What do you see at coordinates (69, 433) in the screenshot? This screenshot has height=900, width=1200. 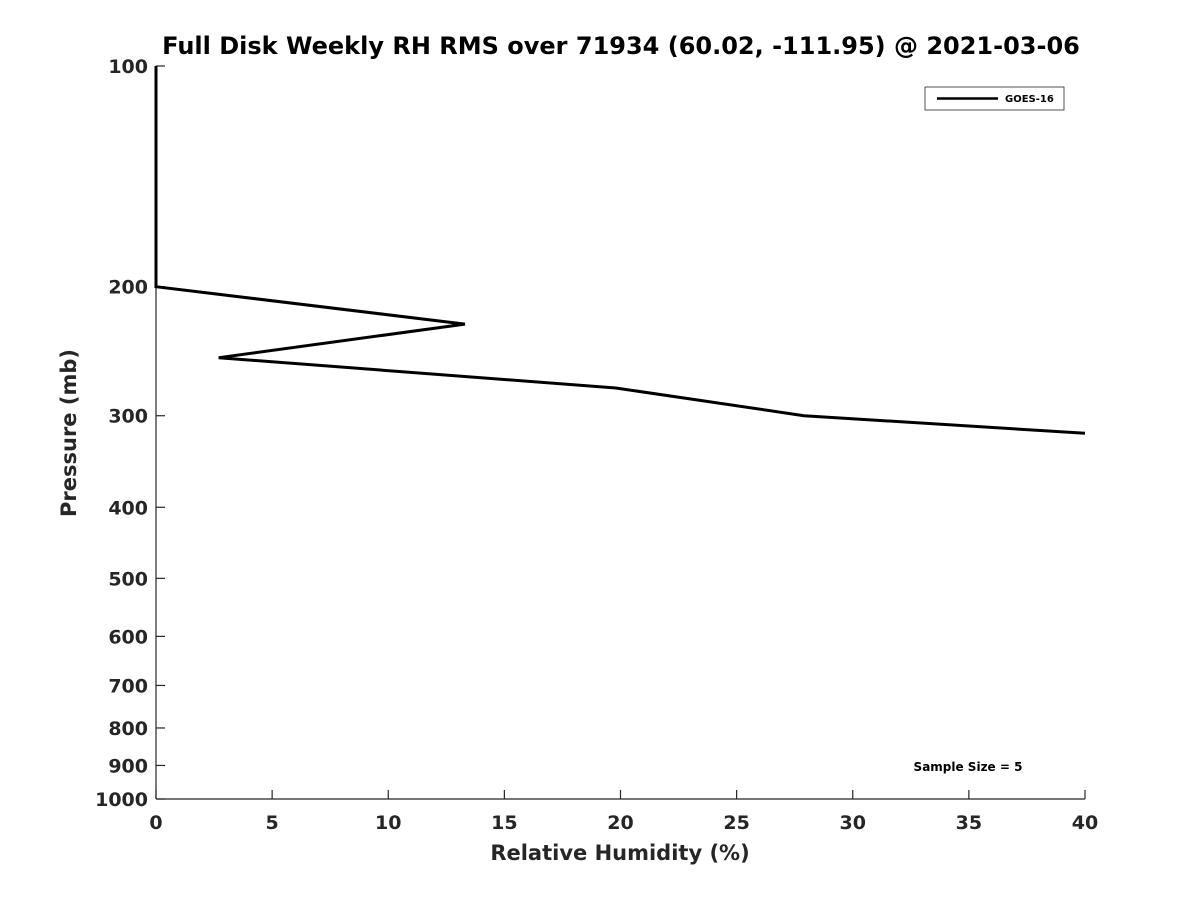 I see `y-axis-label: Pressure (mb)` at bounding box center [69, 433].